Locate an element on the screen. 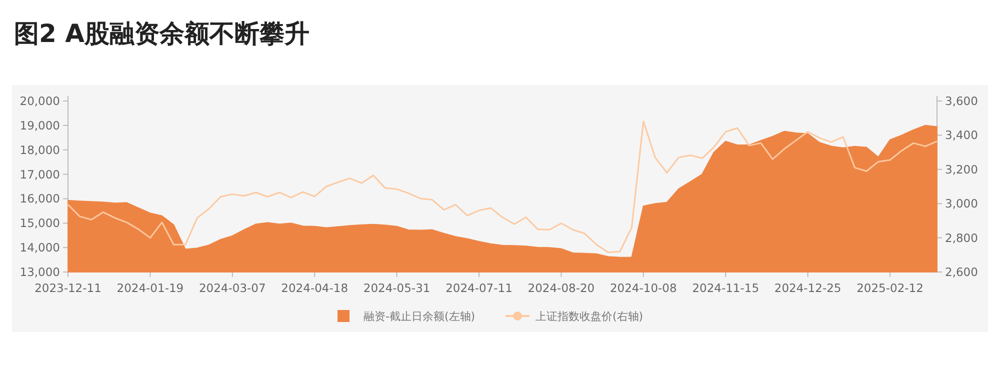  chart-title: 图2 A股融资余额不断攀升 is located at coordinates (162, 33).